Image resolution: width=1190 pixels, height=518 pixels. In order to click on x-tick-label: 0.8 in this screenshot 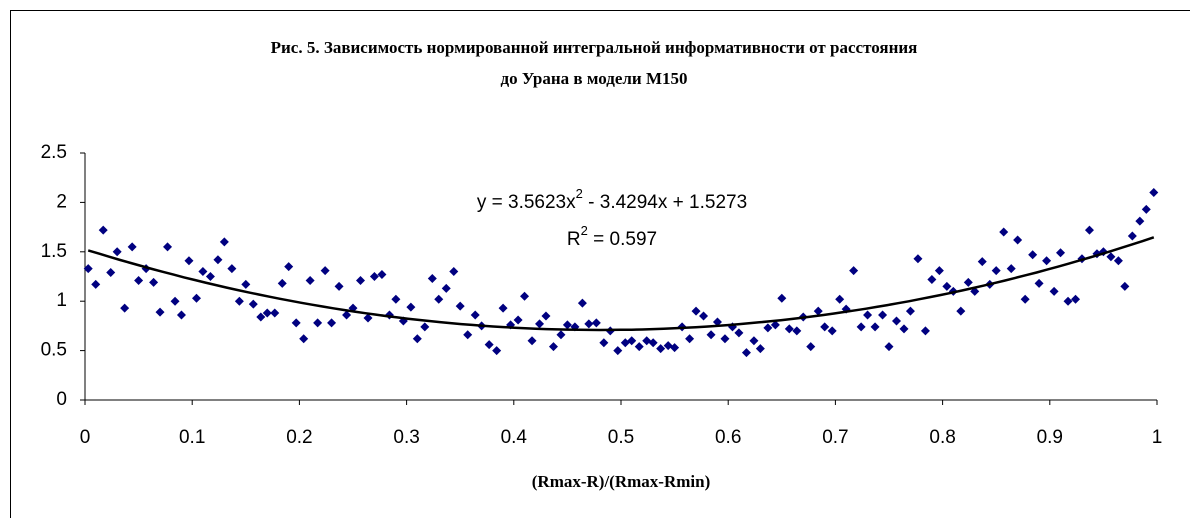, I will do `click(942, 437)`.